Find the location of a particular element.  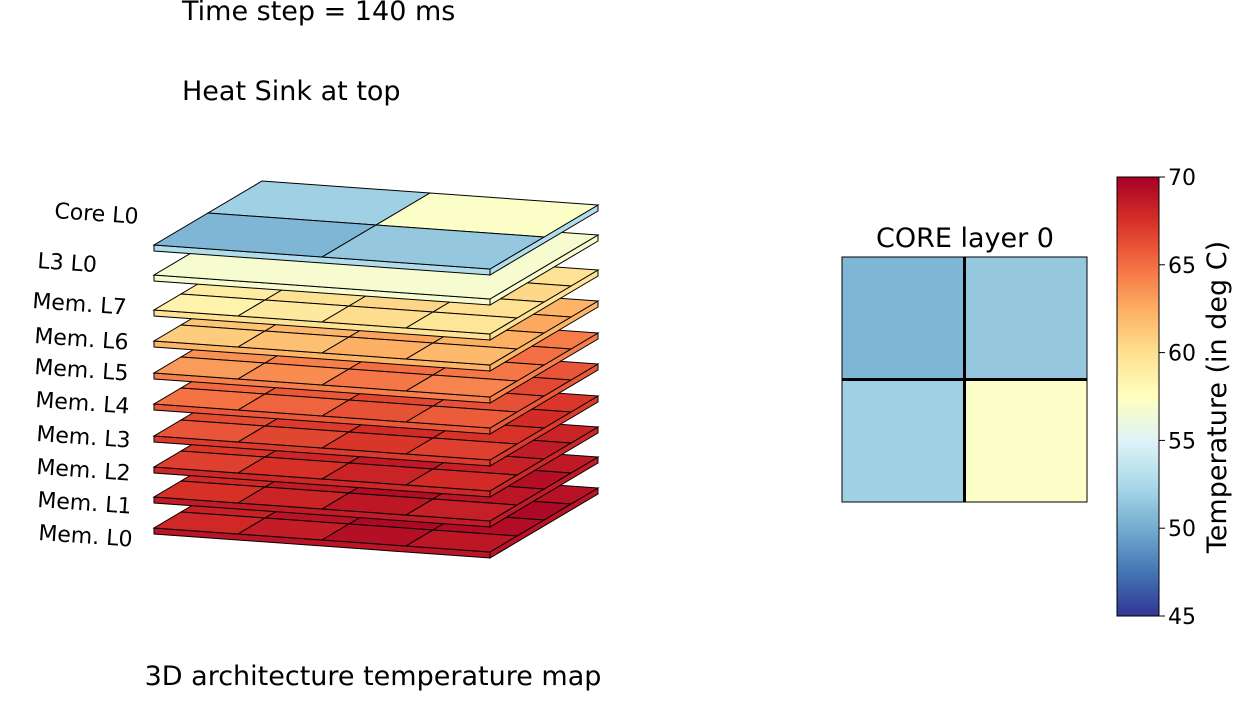

colorbar-tick-label: 45 is located at coordinates (1182, 617).